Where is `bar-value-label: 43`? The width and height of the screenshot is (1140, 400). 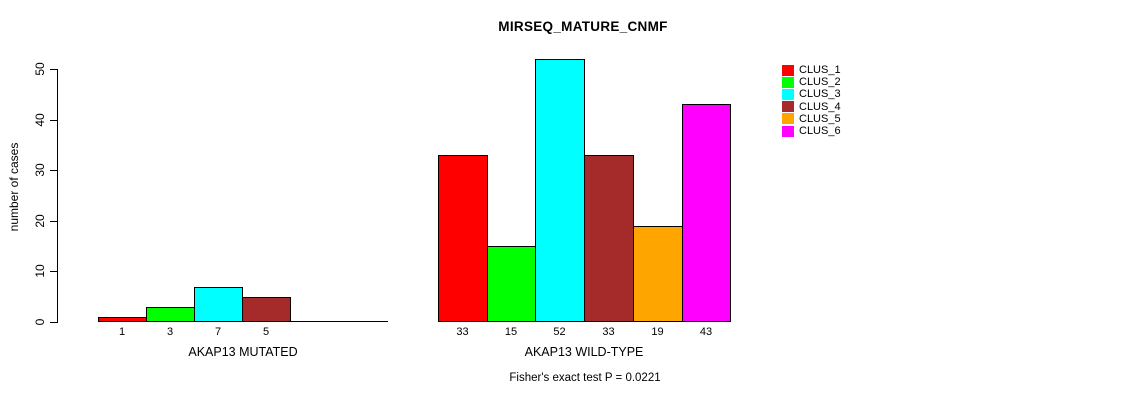 bar-value-label: 43 is located at coordinates (706, 332).